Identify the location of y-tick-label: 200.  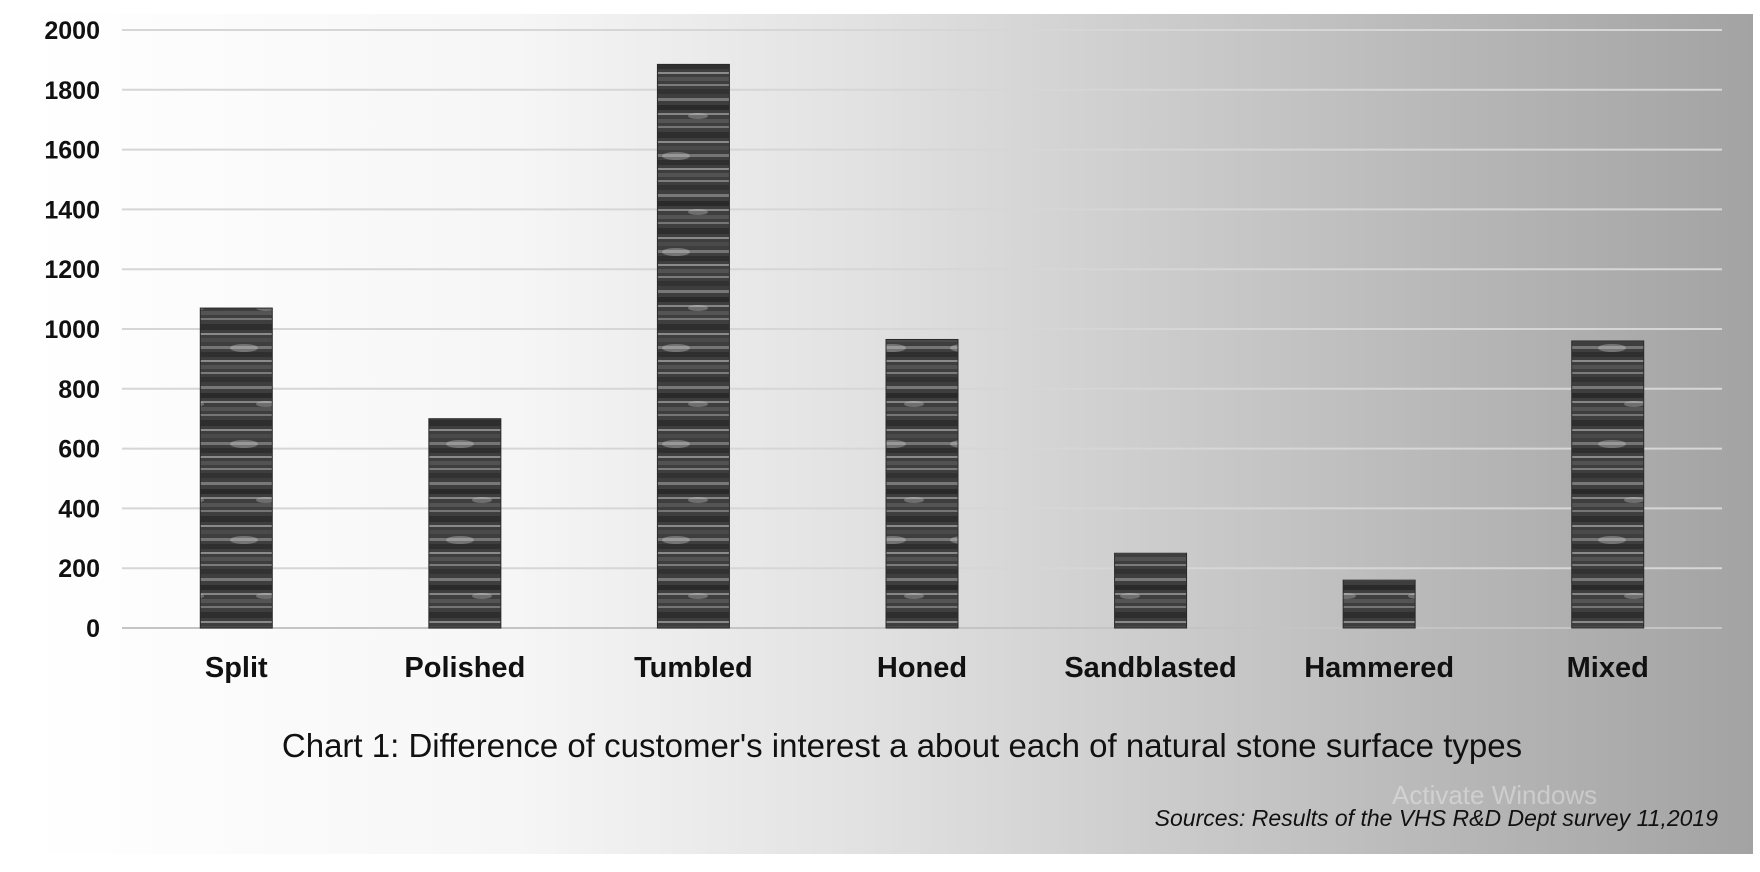
(79, 569).